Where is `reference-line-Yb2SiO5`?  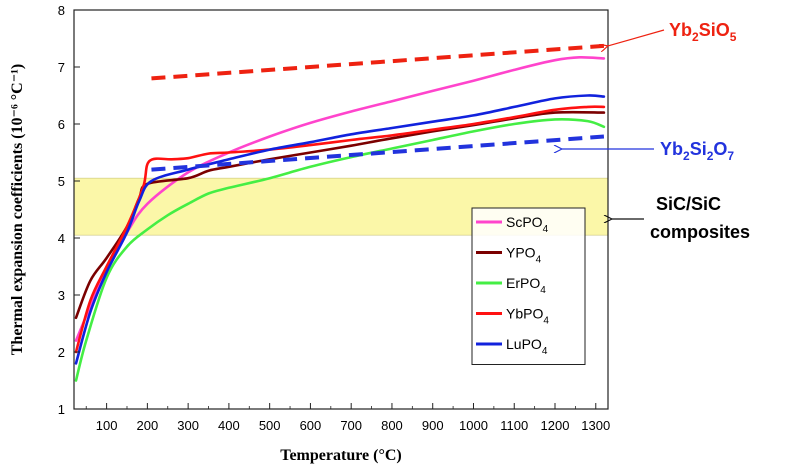
reference-line-Yb2SiO5 is located at coordinates (378, 62).